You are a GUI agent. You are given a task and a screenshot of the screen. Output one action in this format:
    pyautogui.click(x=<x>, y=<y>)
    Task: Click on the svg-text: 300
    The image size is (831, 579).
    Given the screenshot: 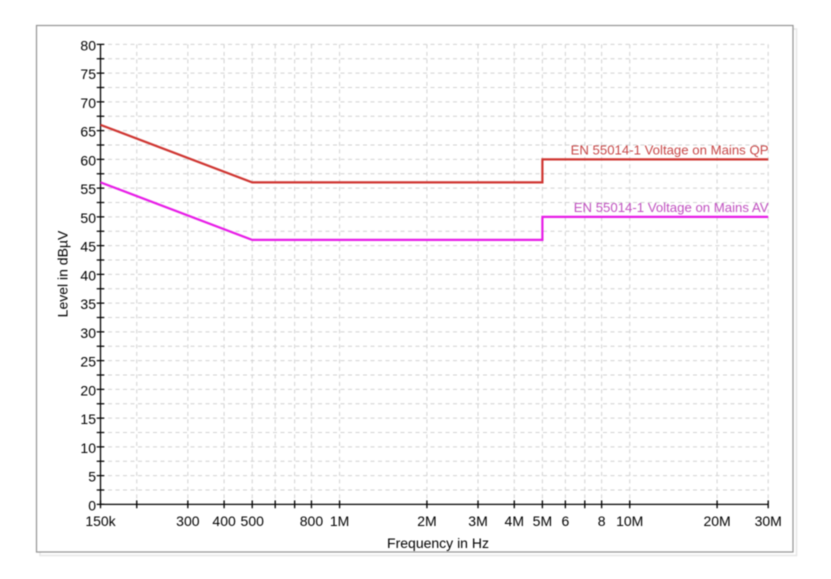 What is the action you would take?
    pyautogui.click(x=188, y=521)
    